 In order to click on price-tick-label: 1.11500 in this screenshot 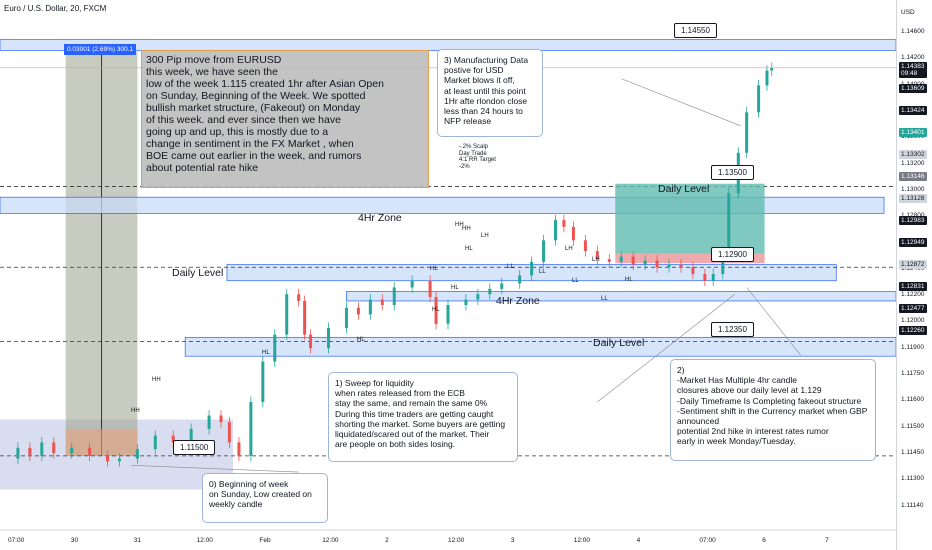, I will do `click(913, 426)`.